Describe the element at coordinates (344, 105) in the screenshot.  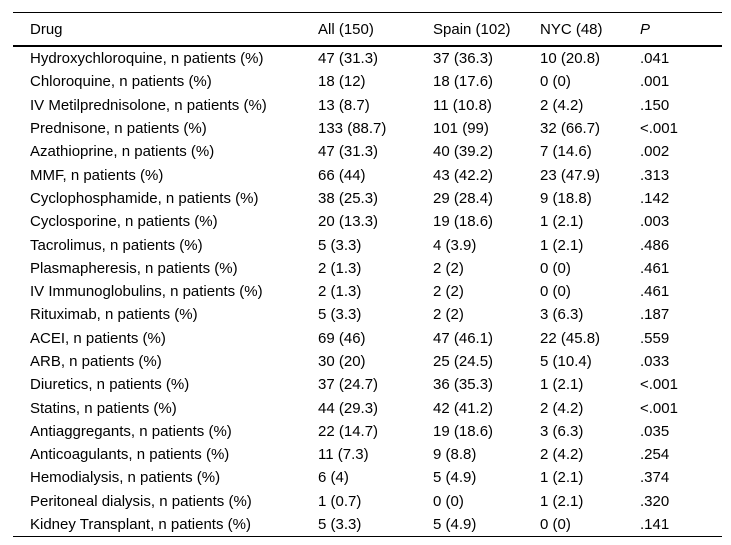
I see `all-cell: 13 (8.7)` at that location.